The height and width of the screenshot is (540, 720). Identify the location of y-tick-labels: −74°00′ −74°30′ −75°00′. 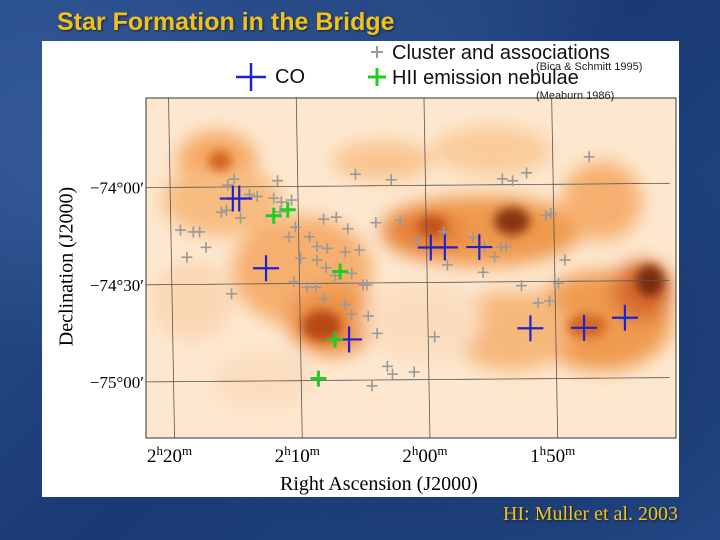
(117, 285).